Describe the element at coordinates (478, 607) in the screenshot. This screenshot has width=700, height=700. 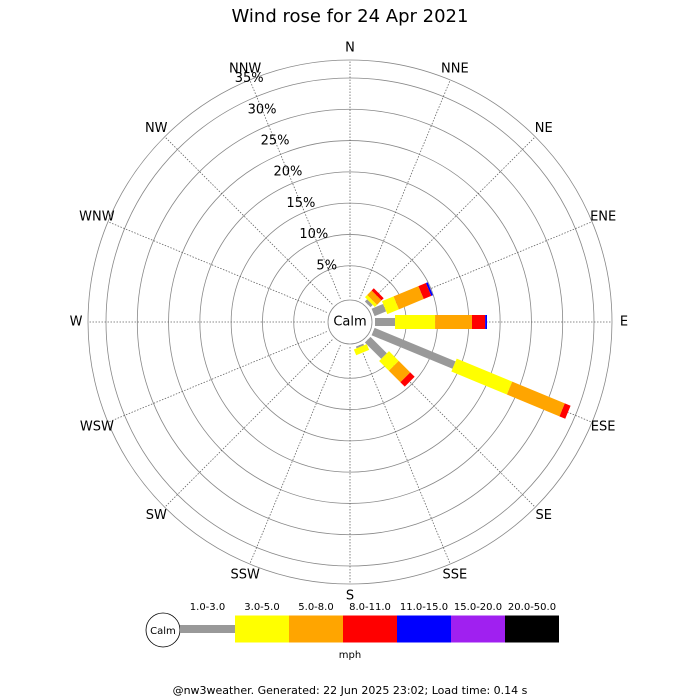
I see `legend-label: 15.0-20.0` at that location.